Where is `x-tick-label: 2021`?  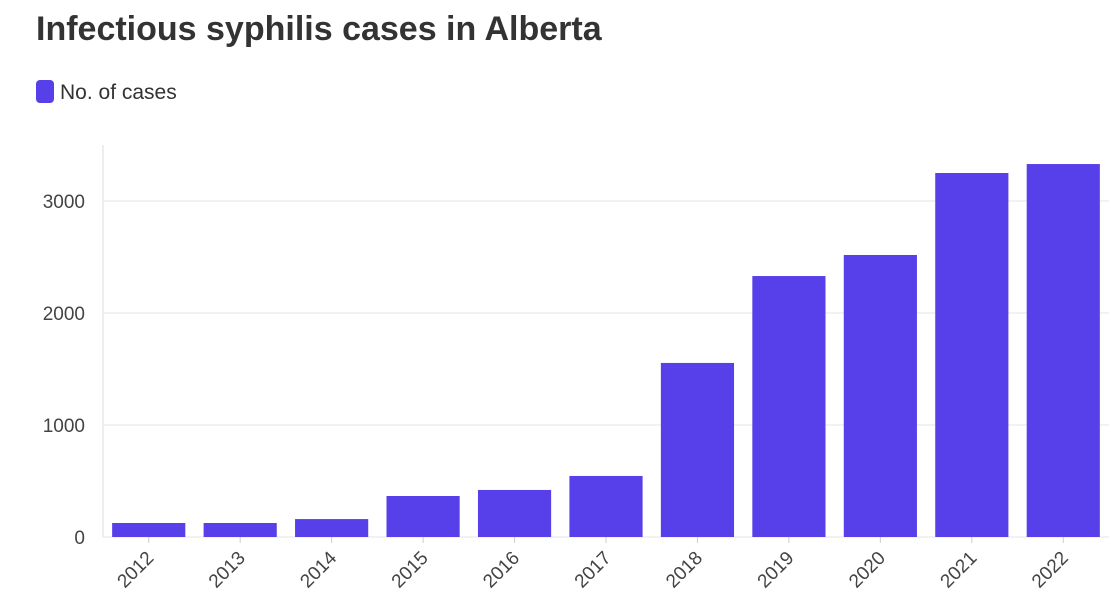 x-tick-label: 2021 is located at coordinates (959, 570).